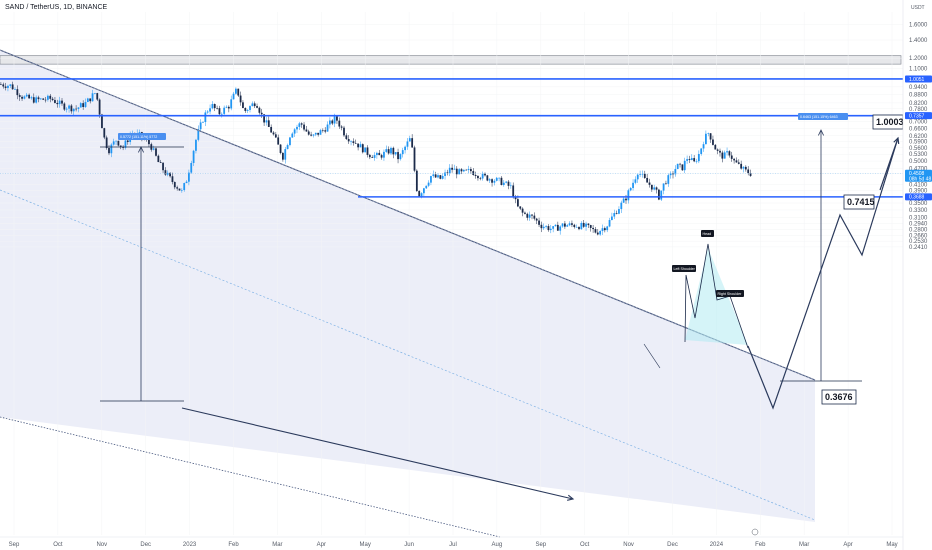 Image resolution: width=932 pixels, height=550 pixels. I want to click on y-tick-label: 0.3500, so click(918, 204).